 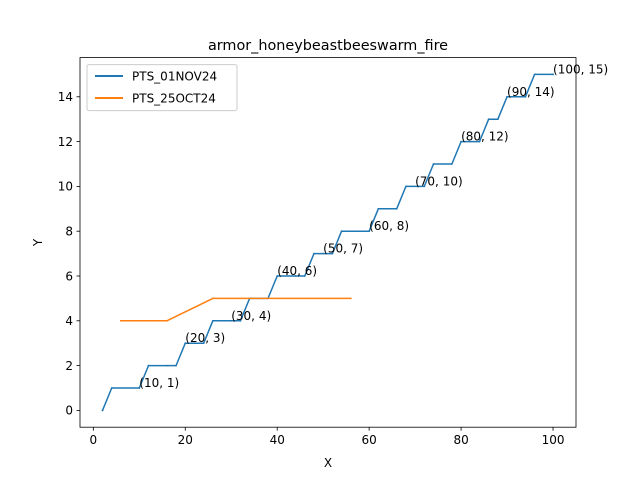 What do you see at coordinates (65, 142) in the screenshot?
I see `y-tick-label-12: 12` at bounding box center [65, 142].